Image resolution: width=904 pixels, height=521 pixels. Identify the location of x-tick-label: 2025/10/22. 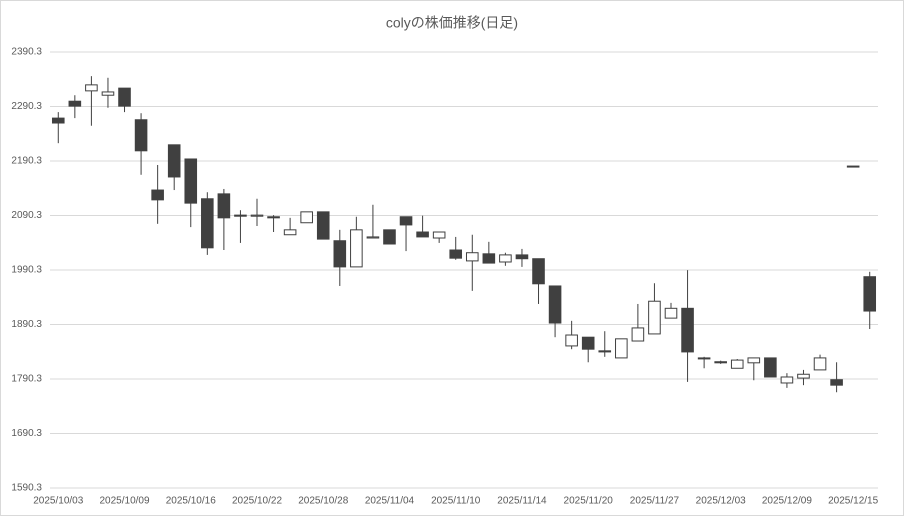
(257, 501).